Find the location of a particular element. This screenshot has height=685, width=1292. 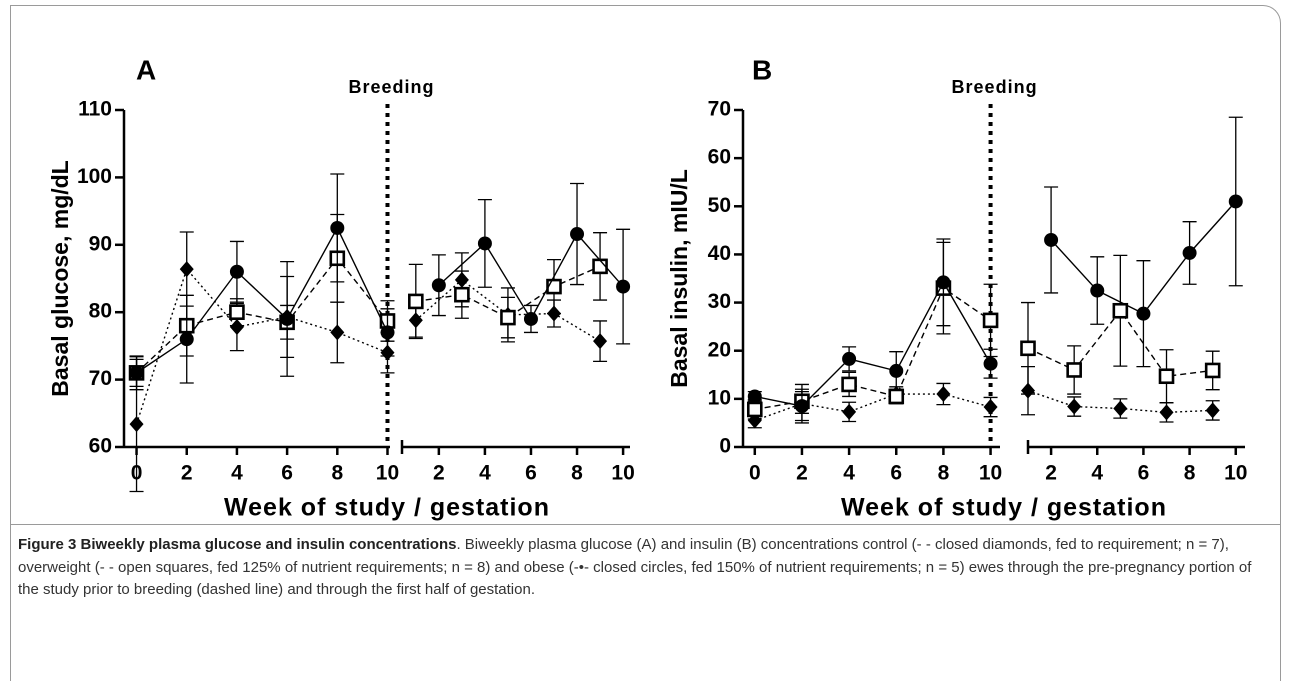

y-tick-label: 50 is located at coordinates (719, 205).